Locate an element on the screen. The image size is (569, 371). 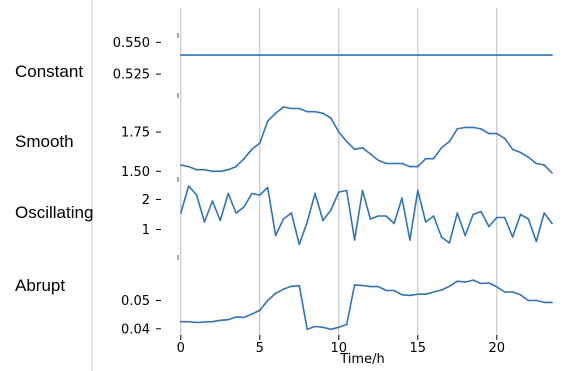
y-tick-label: 1.50 is located at coordinates (135, 172).